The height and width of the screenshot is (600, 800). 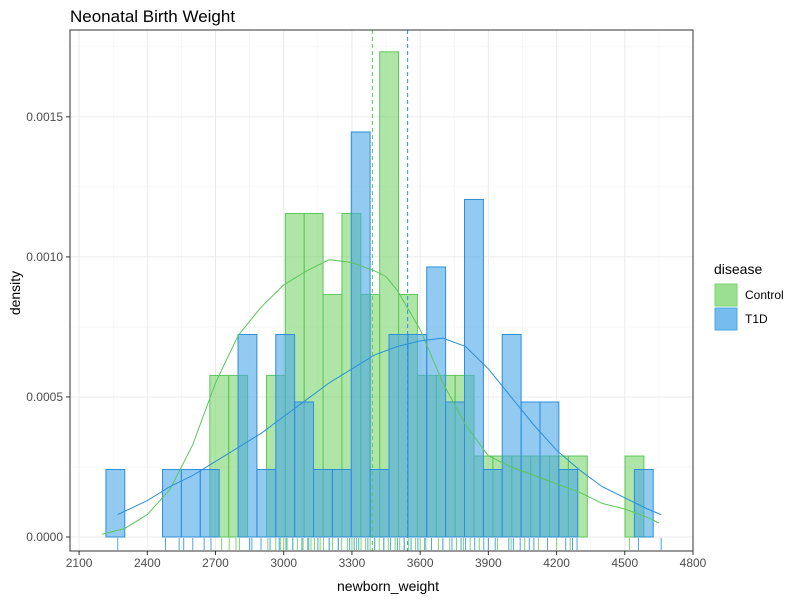 What do you see at coordinates (215, 563) in the screenshot?
I see `x-tick-label: 2700` at bounding box center [215, 563].